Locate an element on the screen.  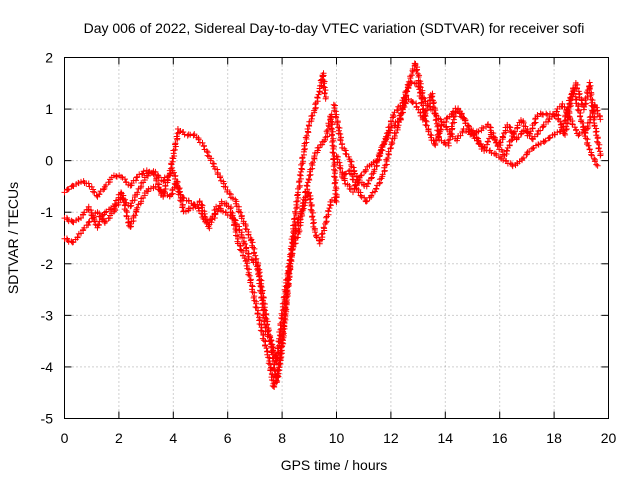
y-tick-labels: -5 -4 -3 -2 -1 0 1 2 is located at coordinates (47, 238).